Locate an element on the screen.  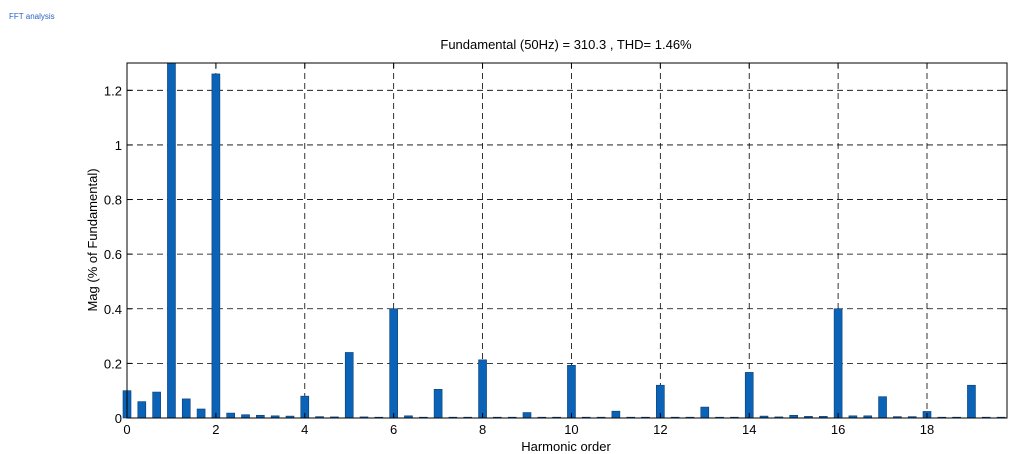
x-tick-label-8: 16 is located at coordinates (838, 429).